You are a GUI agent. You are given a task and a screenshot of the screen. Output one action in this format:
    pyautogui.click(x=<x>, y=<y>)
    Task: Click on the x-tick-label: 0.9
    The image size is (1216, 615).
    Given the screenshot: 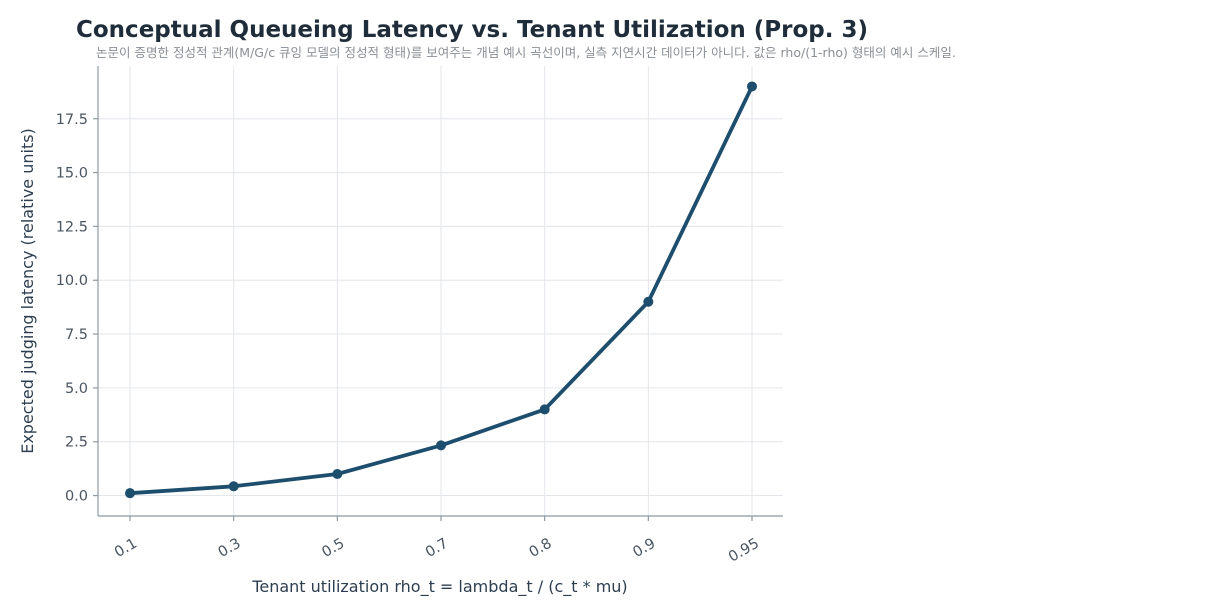 What is the action you would take?
    pyautogui.click(x=644, y=548)
    